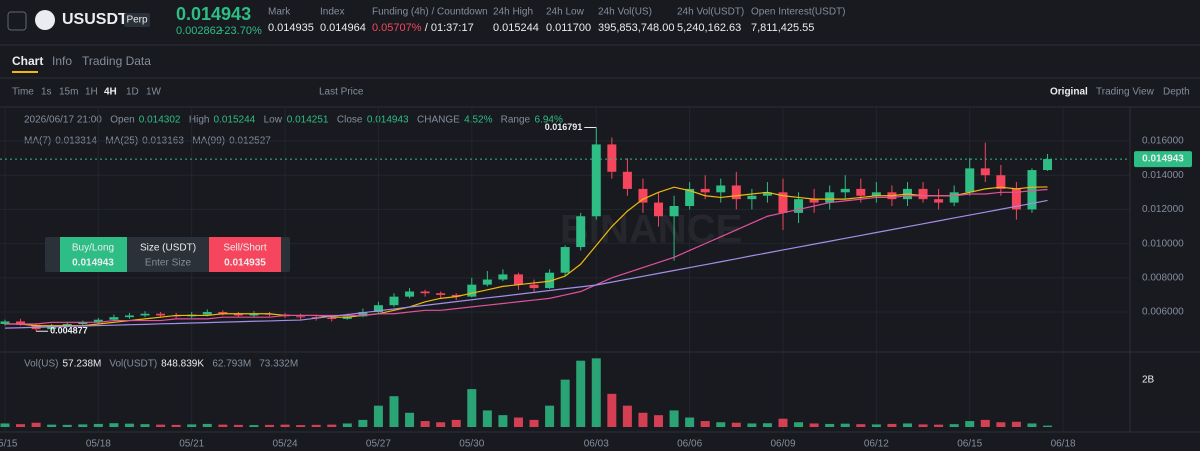  Describe the element at coordinates (245, 248) in the screenshot. I see `sell-label: Sell/Short` at that location.